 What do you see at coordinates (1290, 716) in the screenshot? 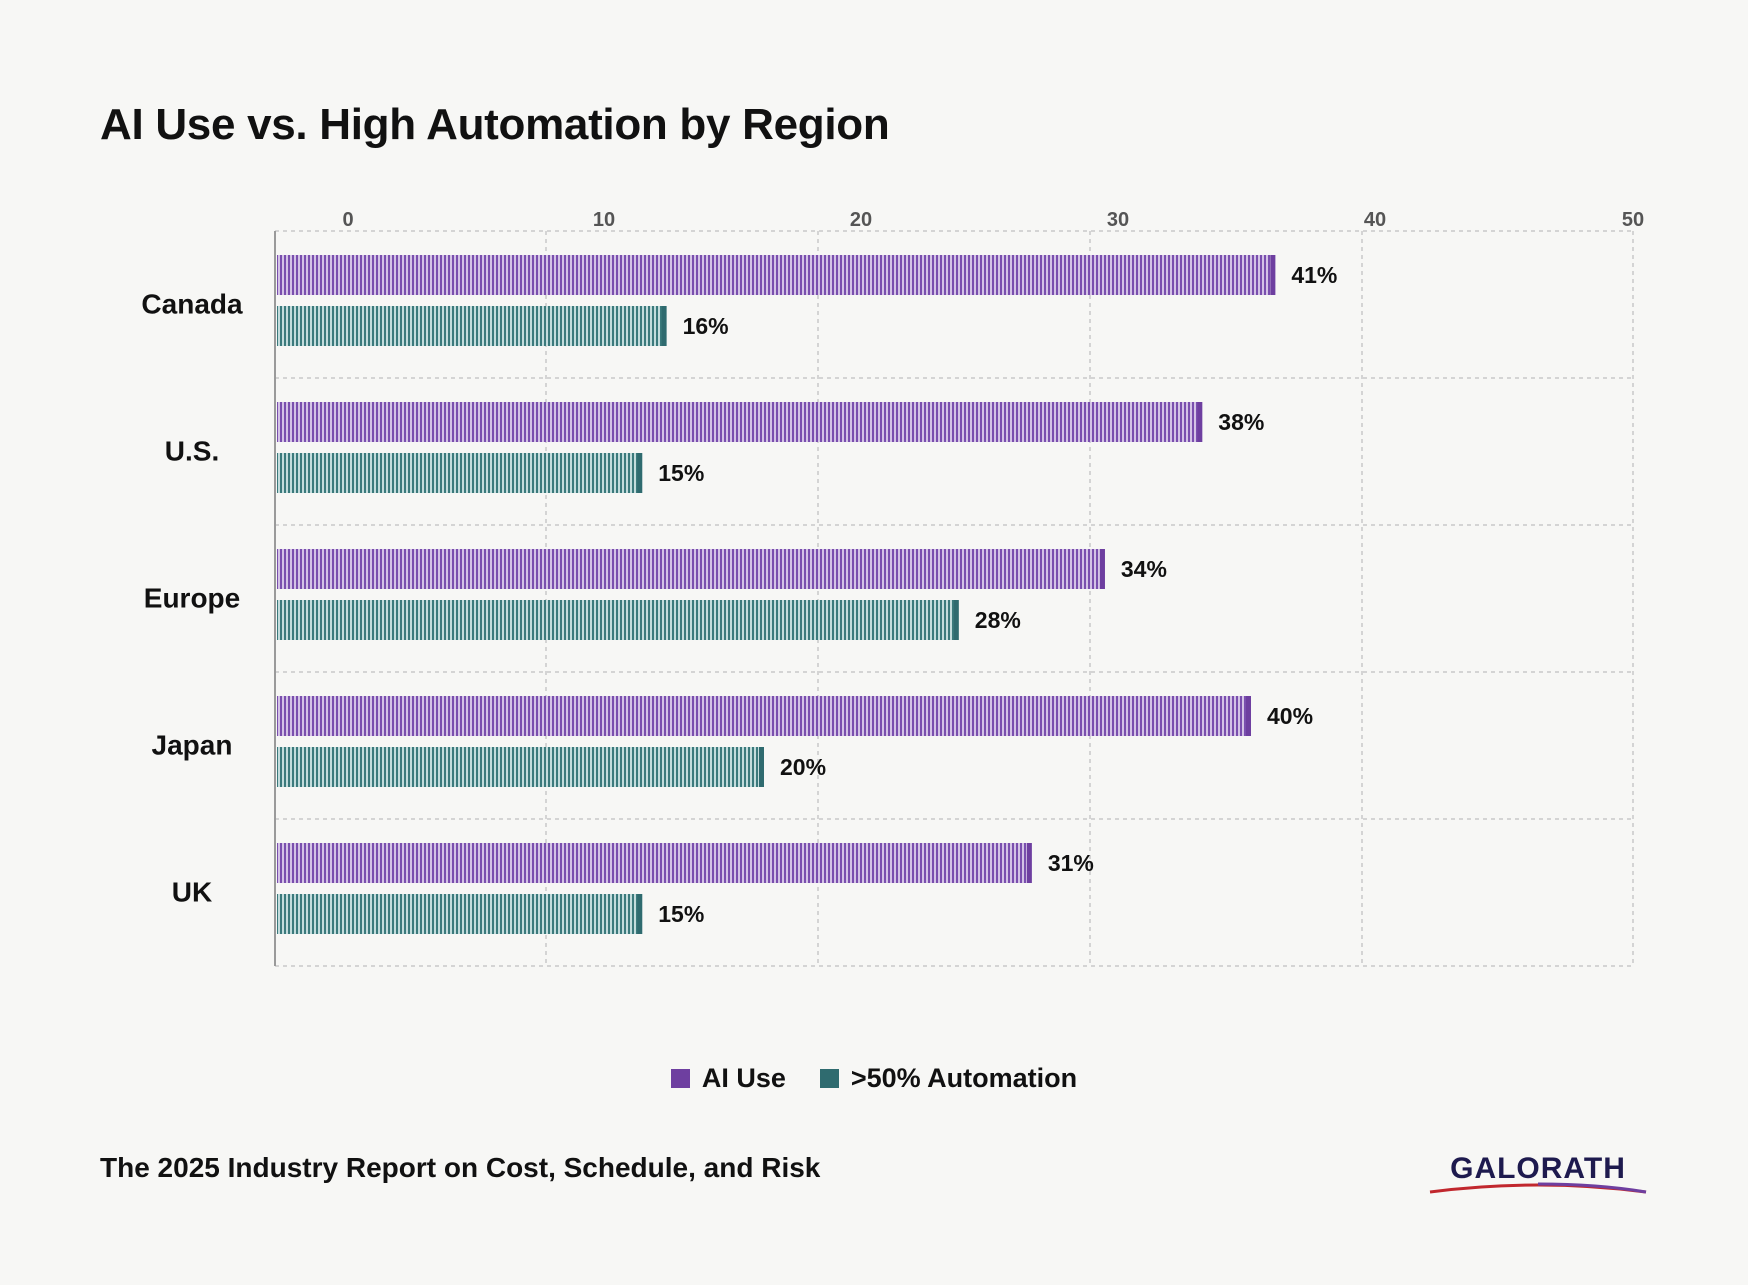
I see `data-label: 40%` at bounding box center [1290, 716].